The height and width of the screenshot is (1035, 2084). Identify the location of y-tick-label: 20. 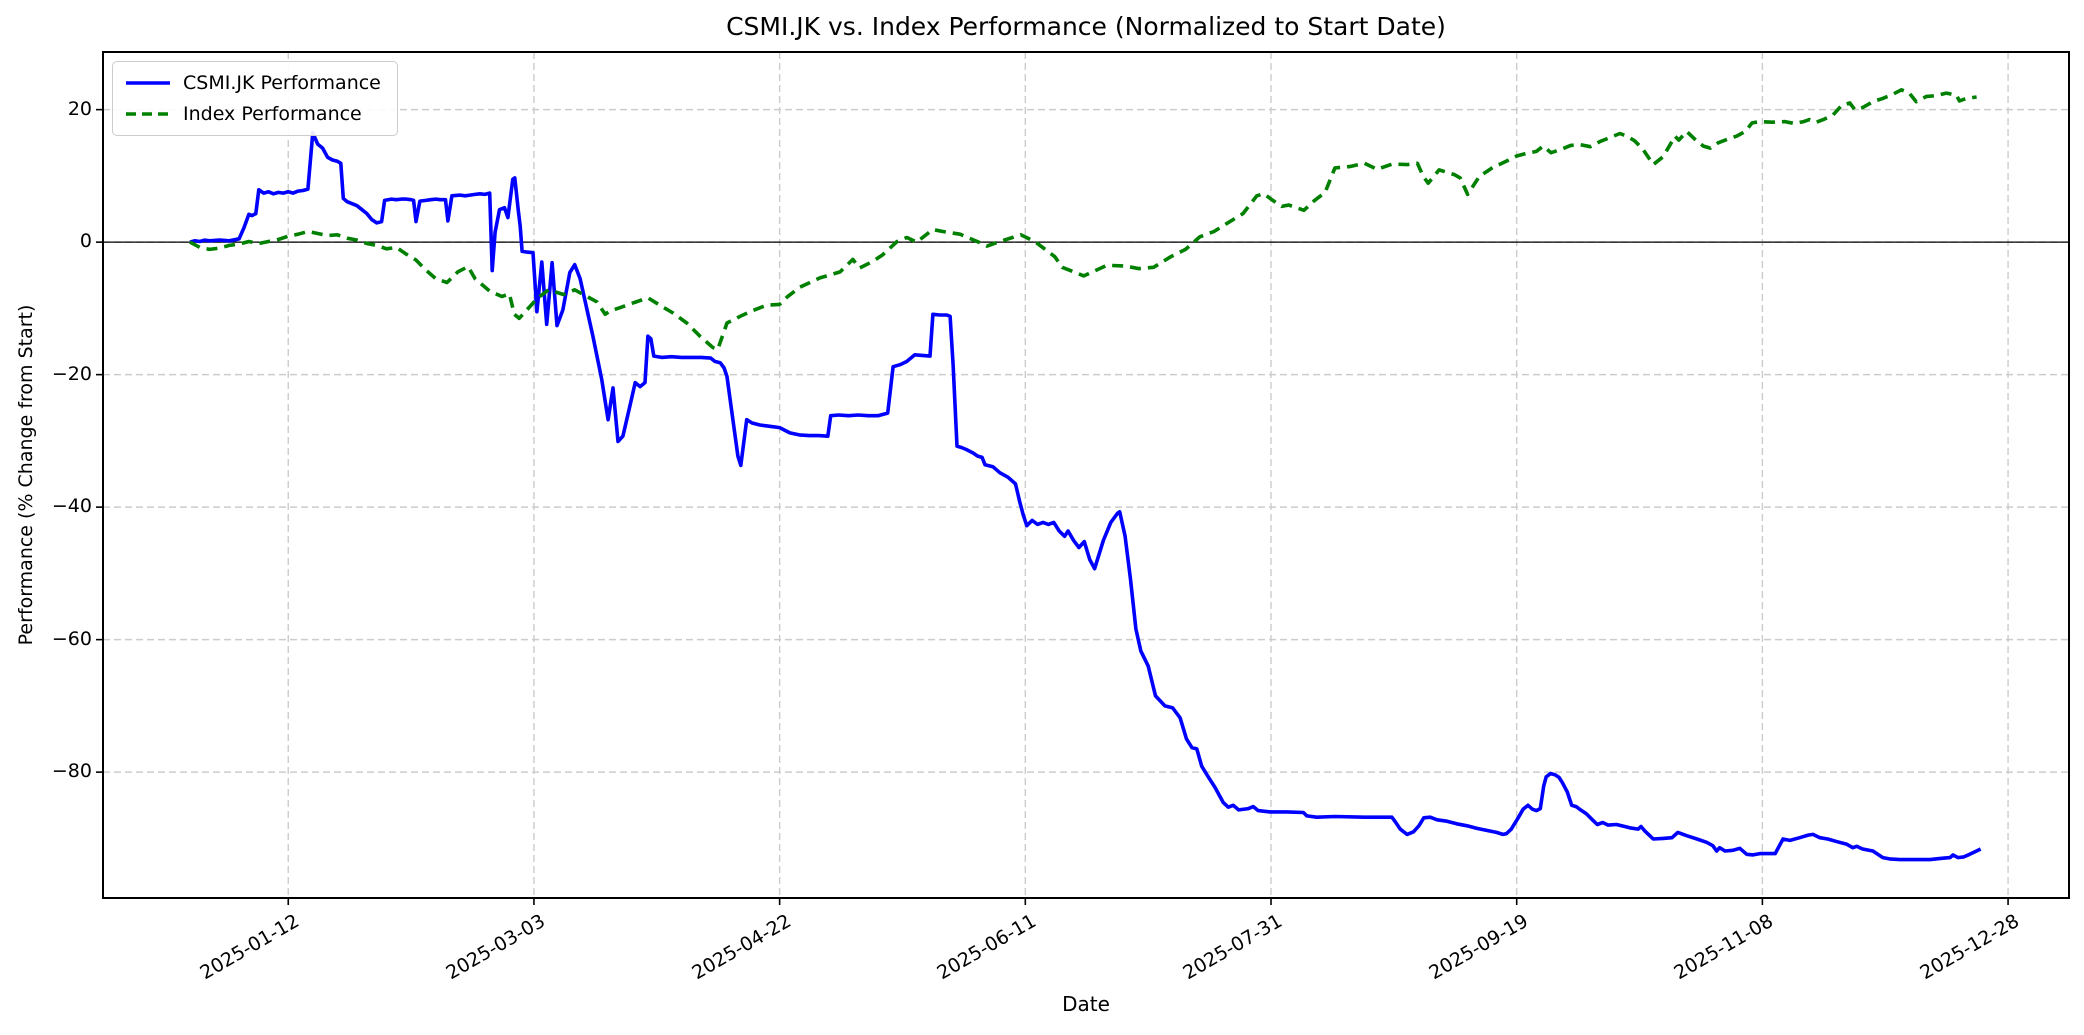
(79, 108).